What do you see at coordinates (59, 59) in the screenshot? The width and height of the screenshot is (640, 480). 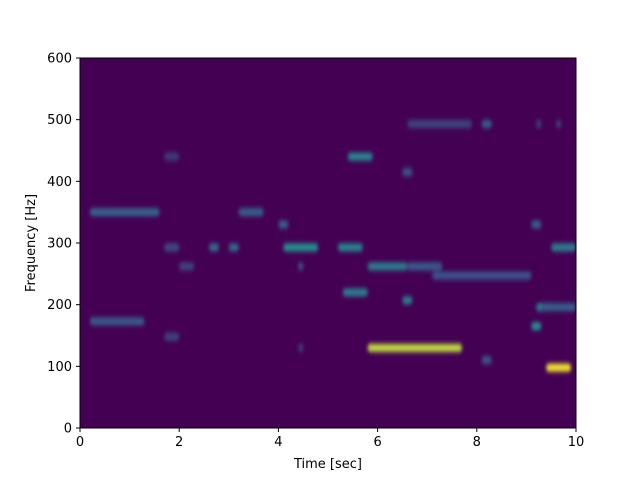 I see `y-tick-label: 600` at bounding box center [59, 59].